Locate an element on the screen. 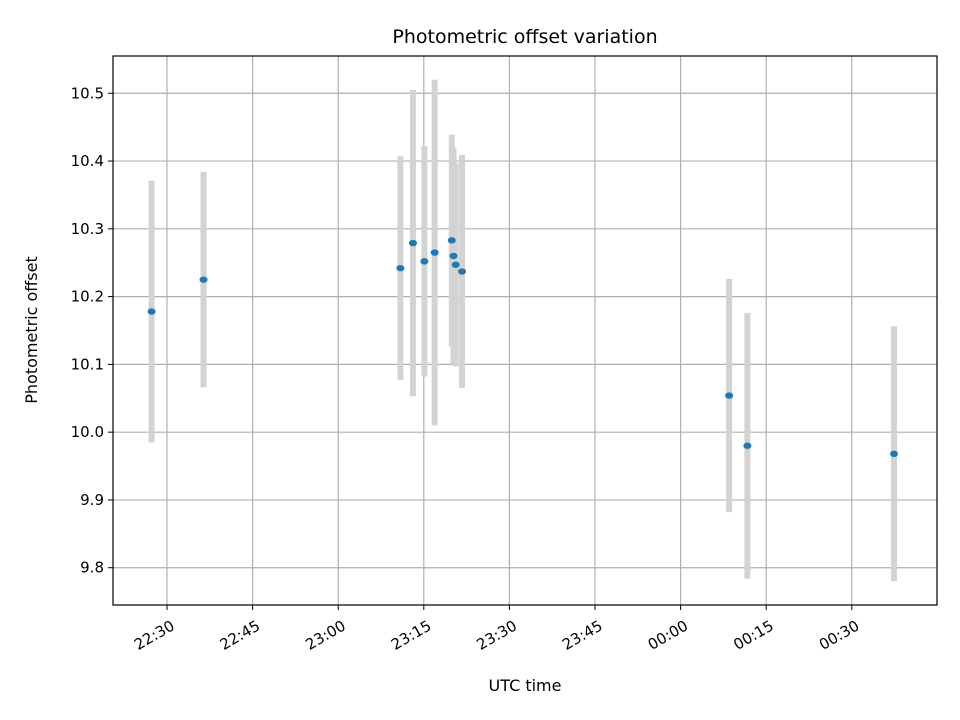  chart-title: Photometric offset variation is located at coordinates (524, 37).